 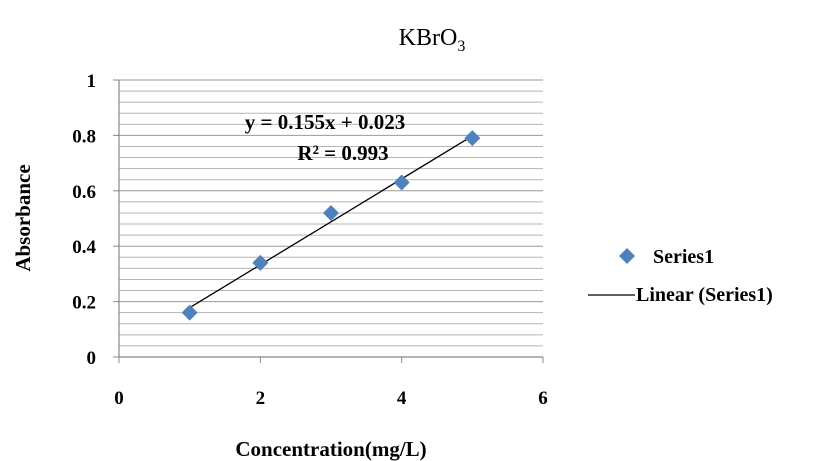 I want to click on trendline-equation: y = 0.155x + 0.023, so click(x=325, y=122).